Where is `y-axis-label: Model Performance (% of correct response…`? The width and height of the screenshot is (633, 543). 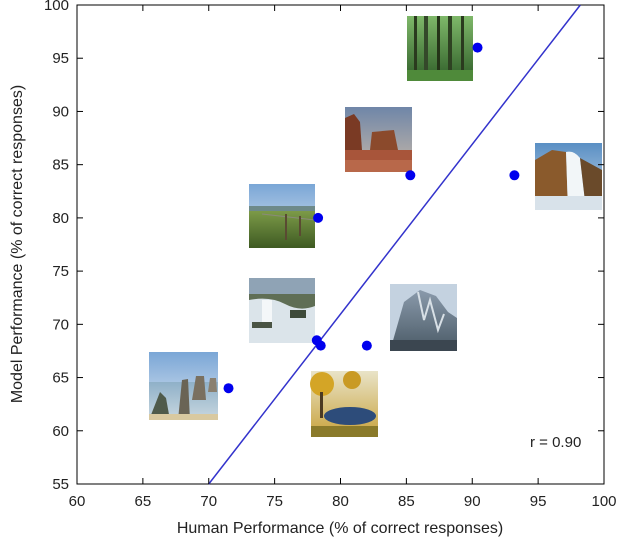
y-axis-label: Model Performance (% of correct response… is located at coordinates (17, 244).